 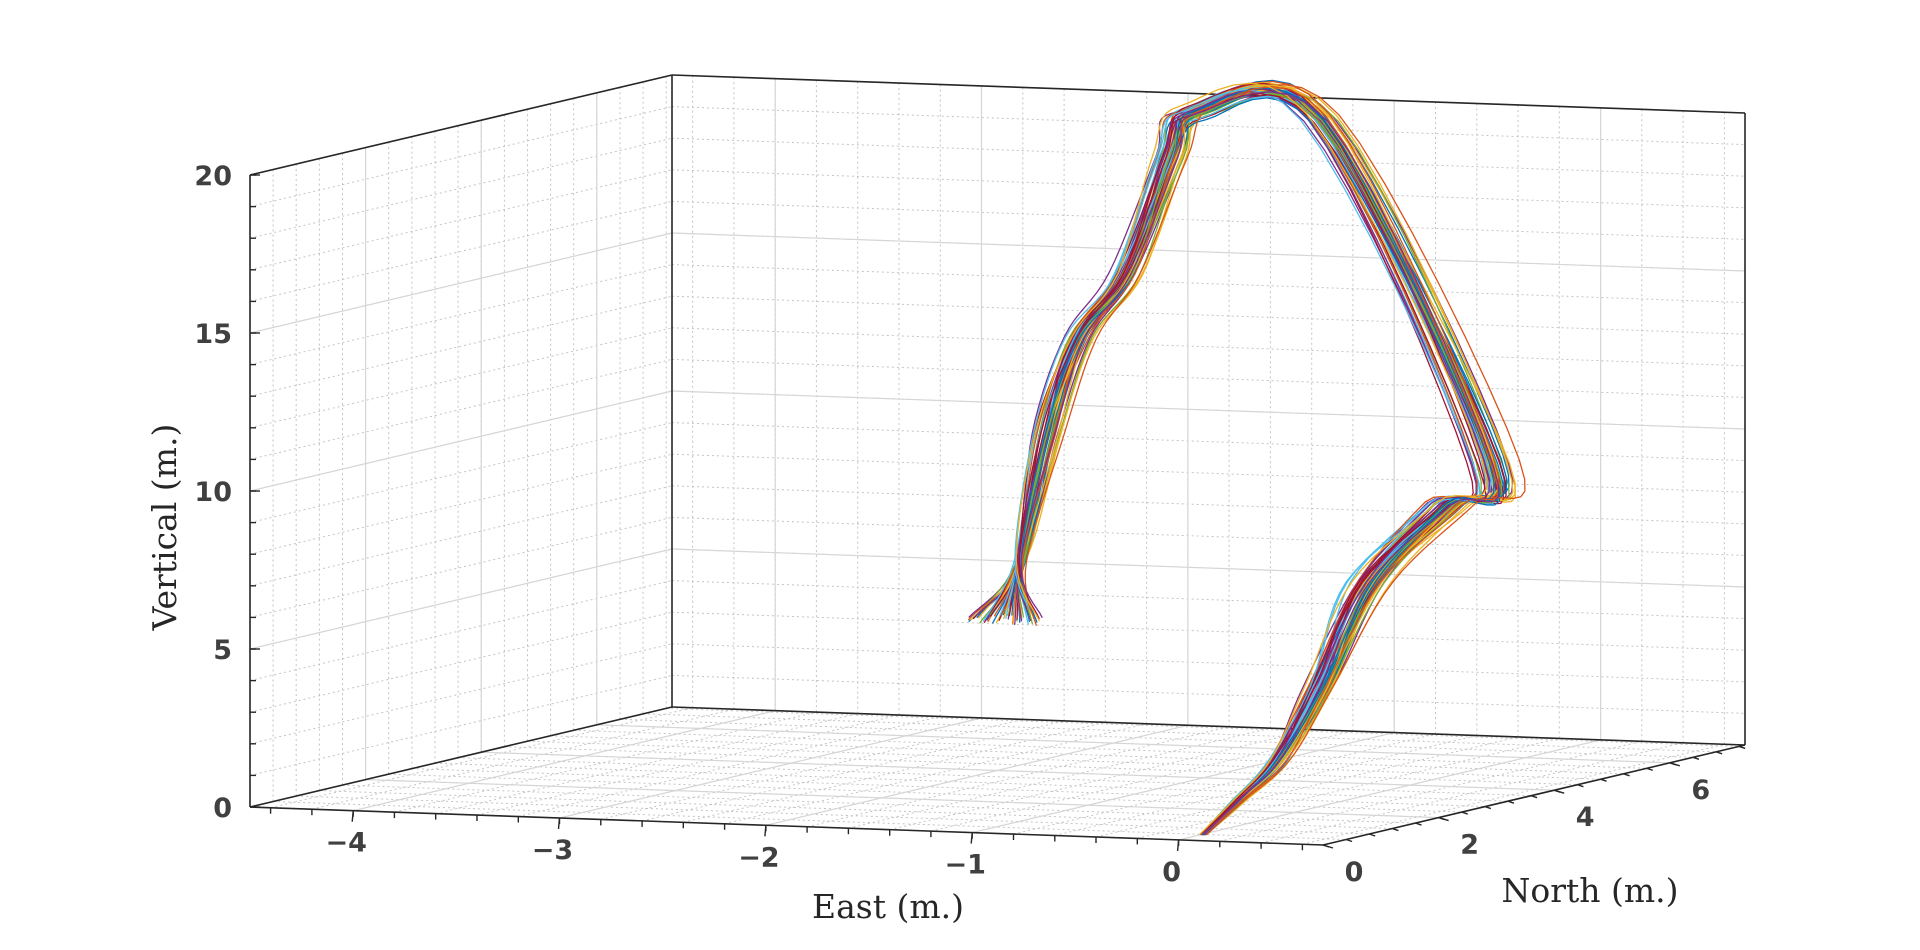 What do you see at coordinates (164, 528) in the screenshot?
I see `z-axis-label: Vertical (m.)` at bounding box center [164, 528].